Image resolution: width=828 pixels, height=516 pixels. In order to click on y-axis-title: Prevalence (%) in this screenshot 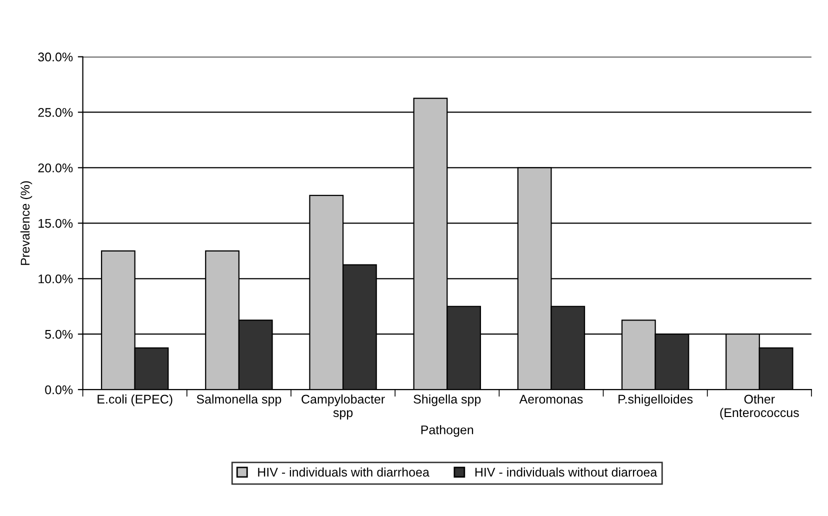, I will do `click(26, 223)`.